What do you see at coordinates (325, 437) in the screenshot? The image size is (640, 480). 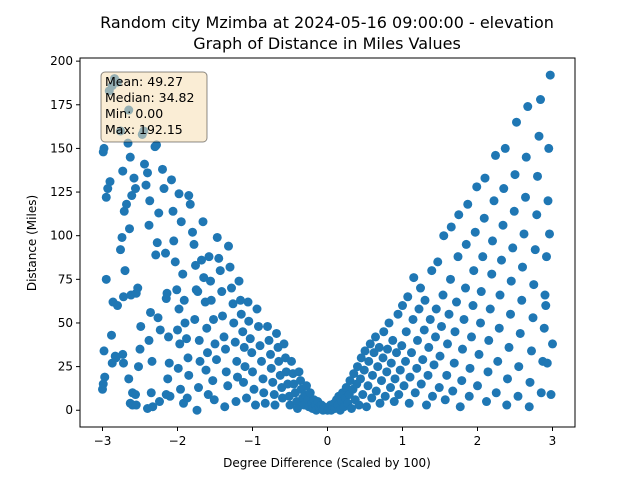 I see `x-axis-ticks: −3 −2 −1 0 1 2 3` at bounding box center [325, 437].